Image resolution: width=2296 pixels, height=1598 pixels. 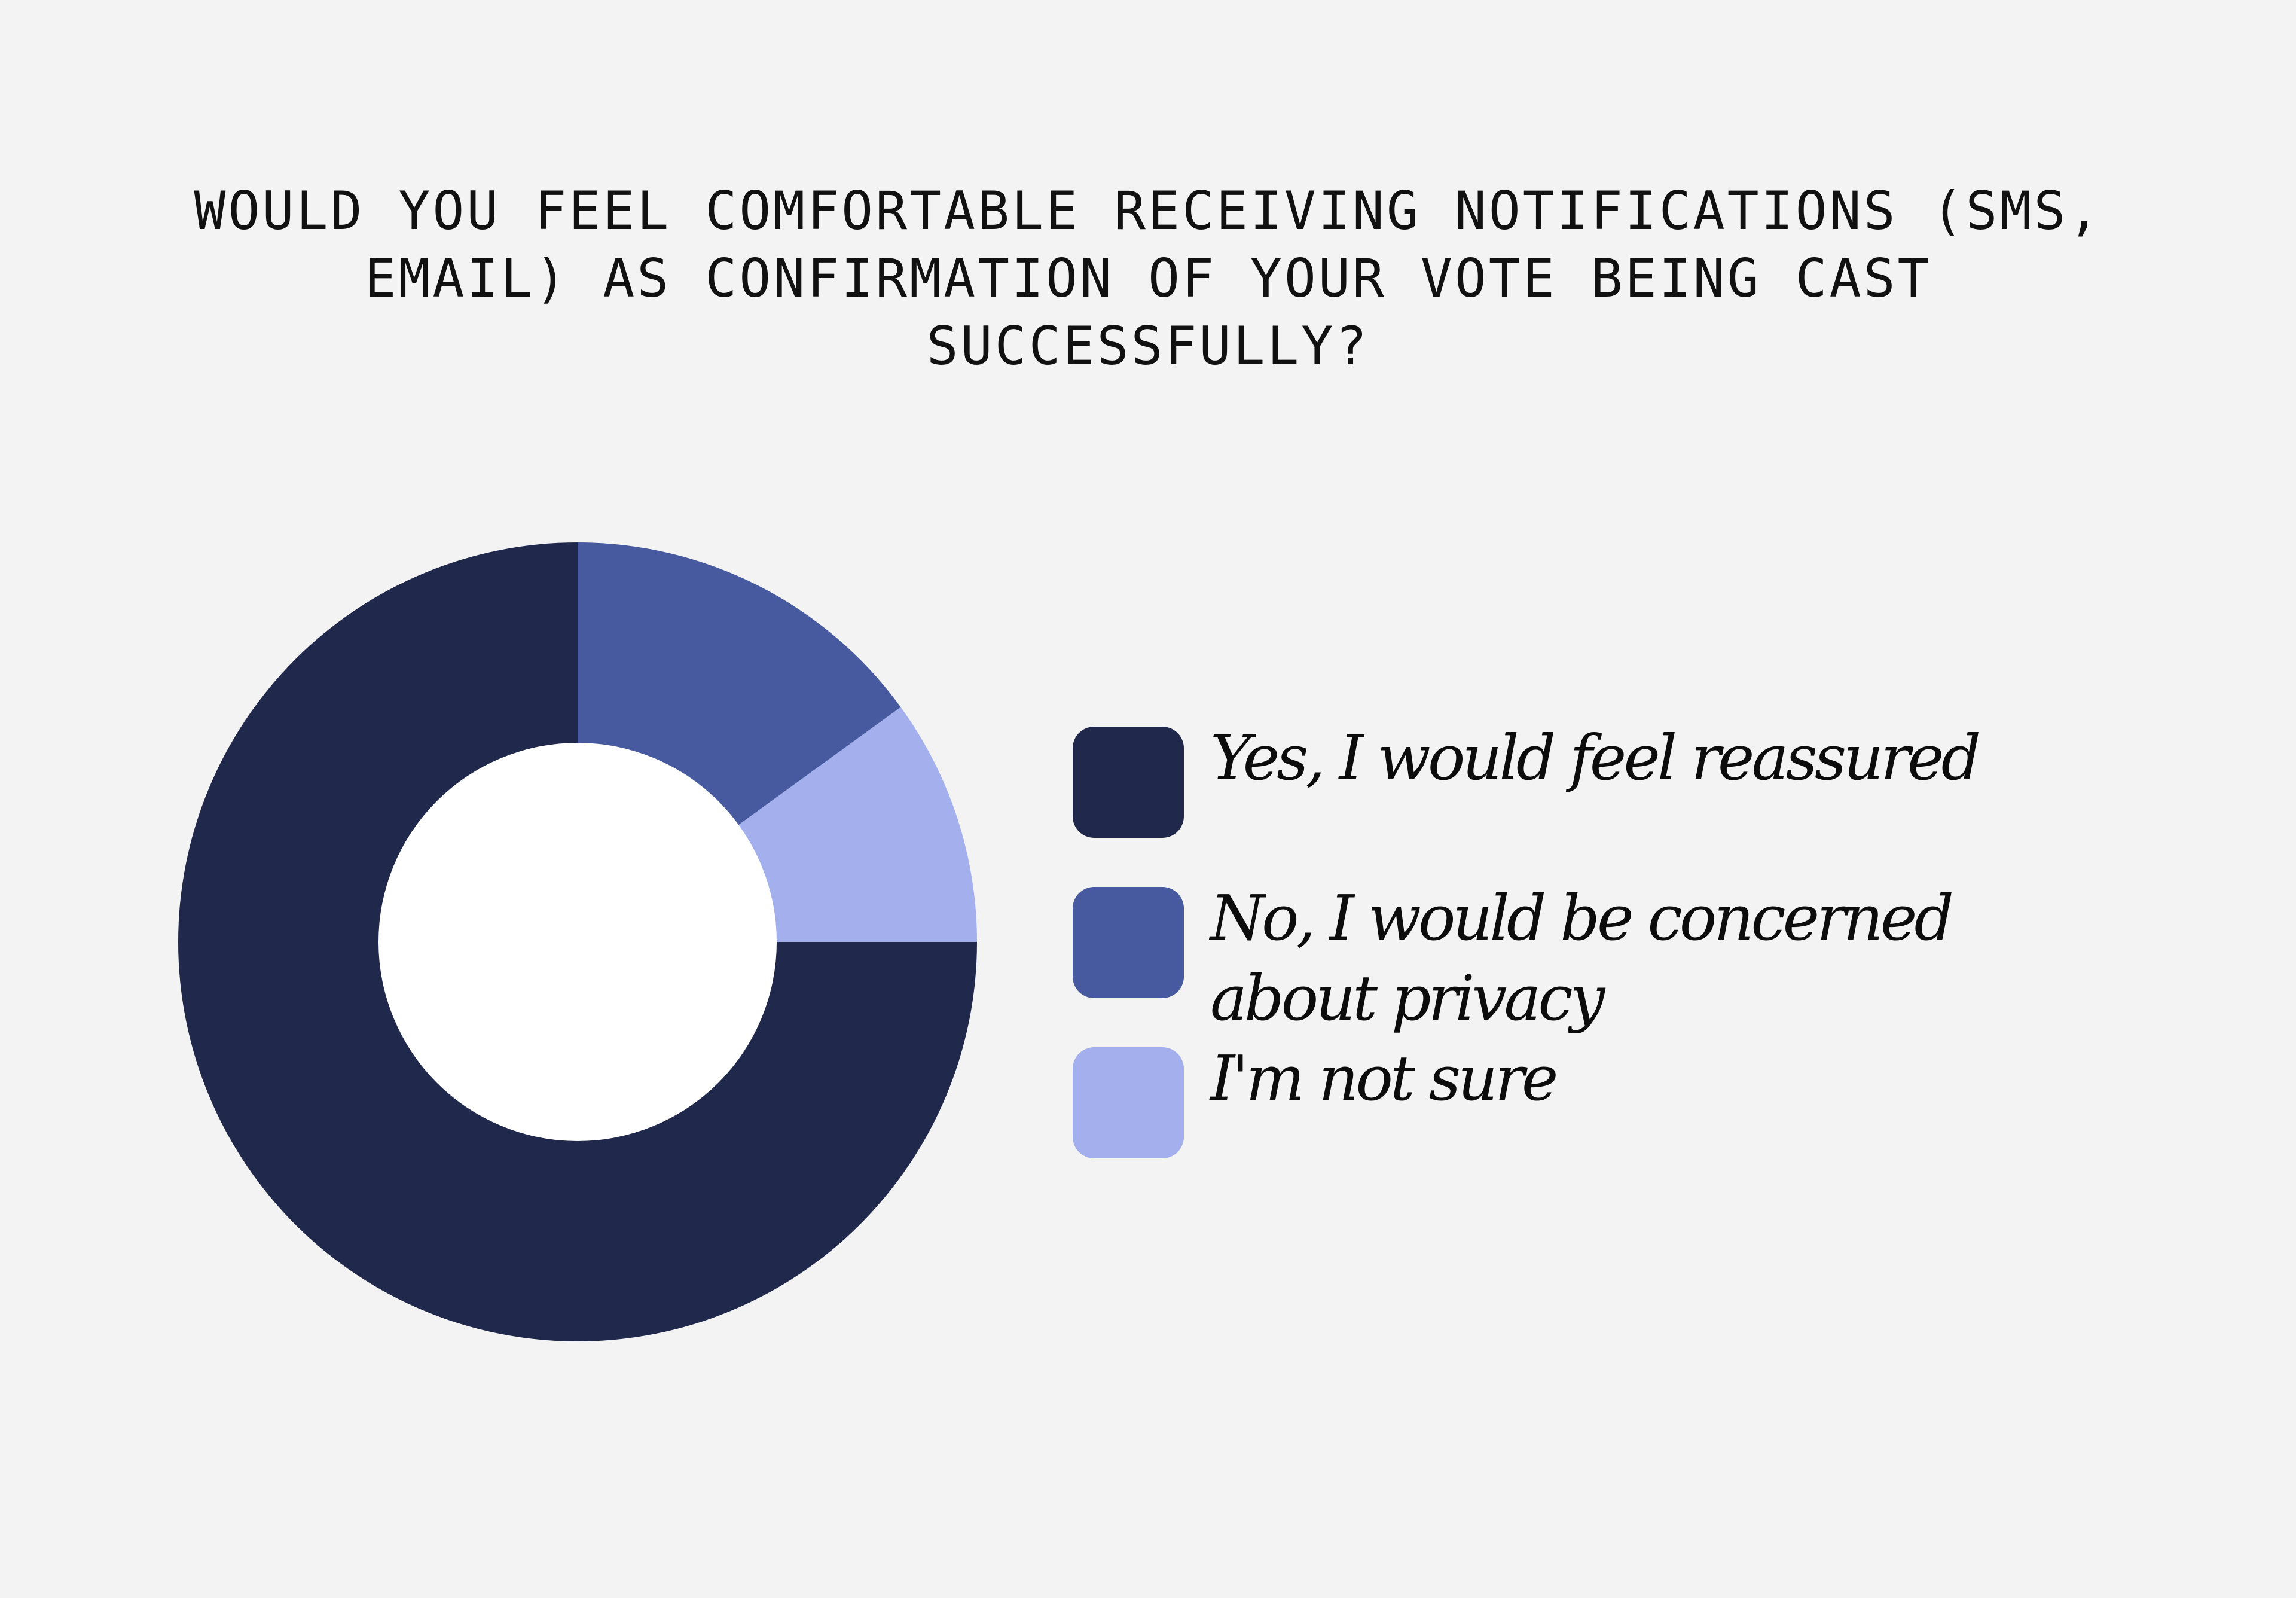 What do you see at coordinates (1384, 1078) in the screenshot?
I see `legend-label-not-sure: I'm not sure` at bounding box center [1384, 1078].